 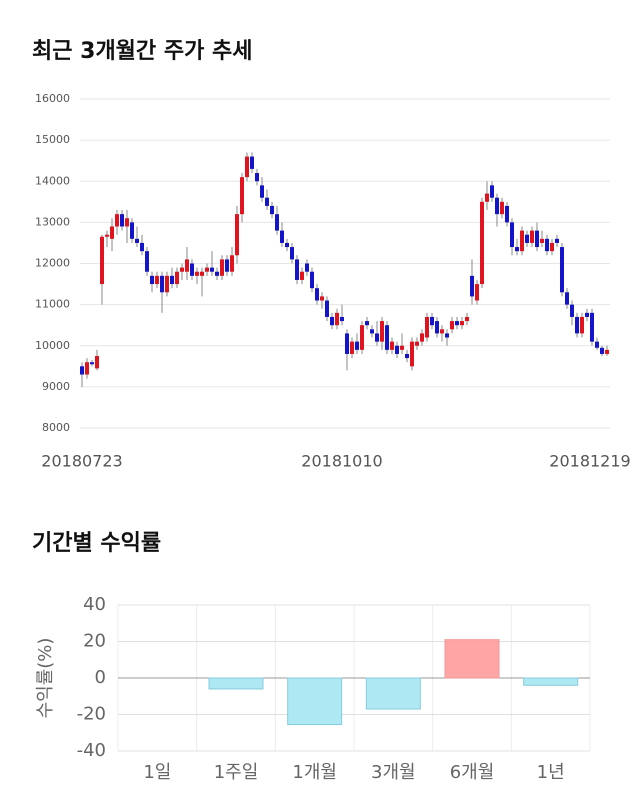 I want to click on y-tick-label: -20, so click(x=91, y=714).